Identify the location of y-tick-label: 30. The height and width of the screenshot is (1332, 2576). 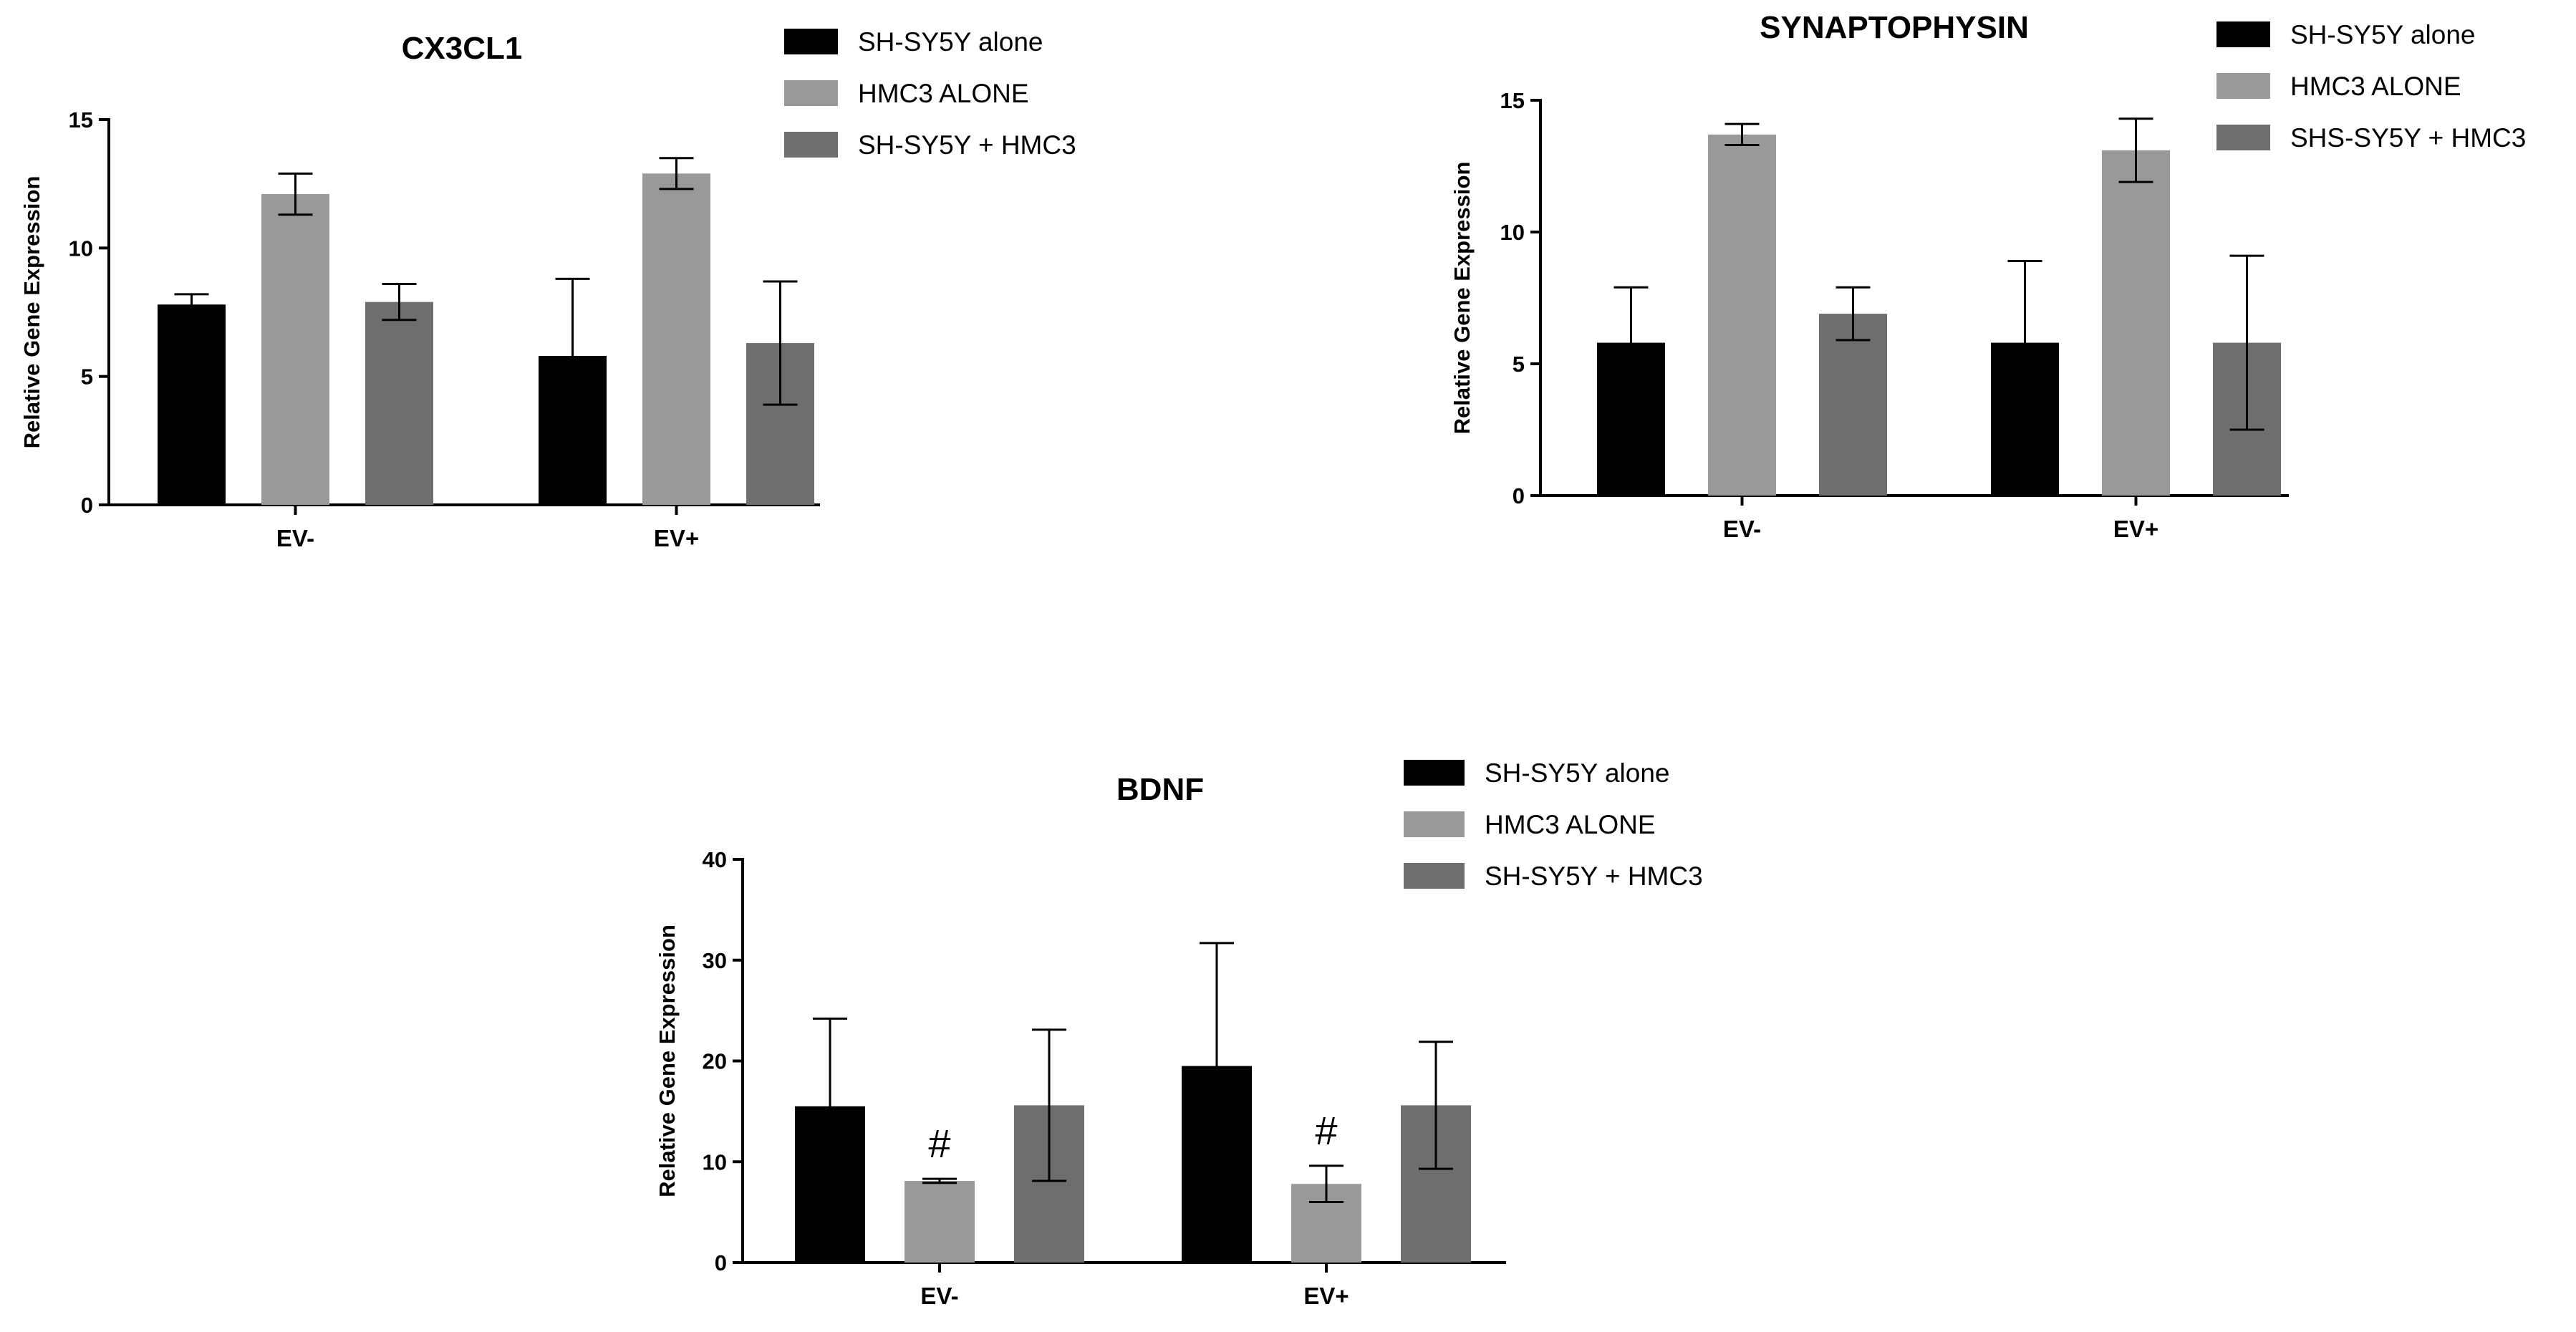
(715, 960).